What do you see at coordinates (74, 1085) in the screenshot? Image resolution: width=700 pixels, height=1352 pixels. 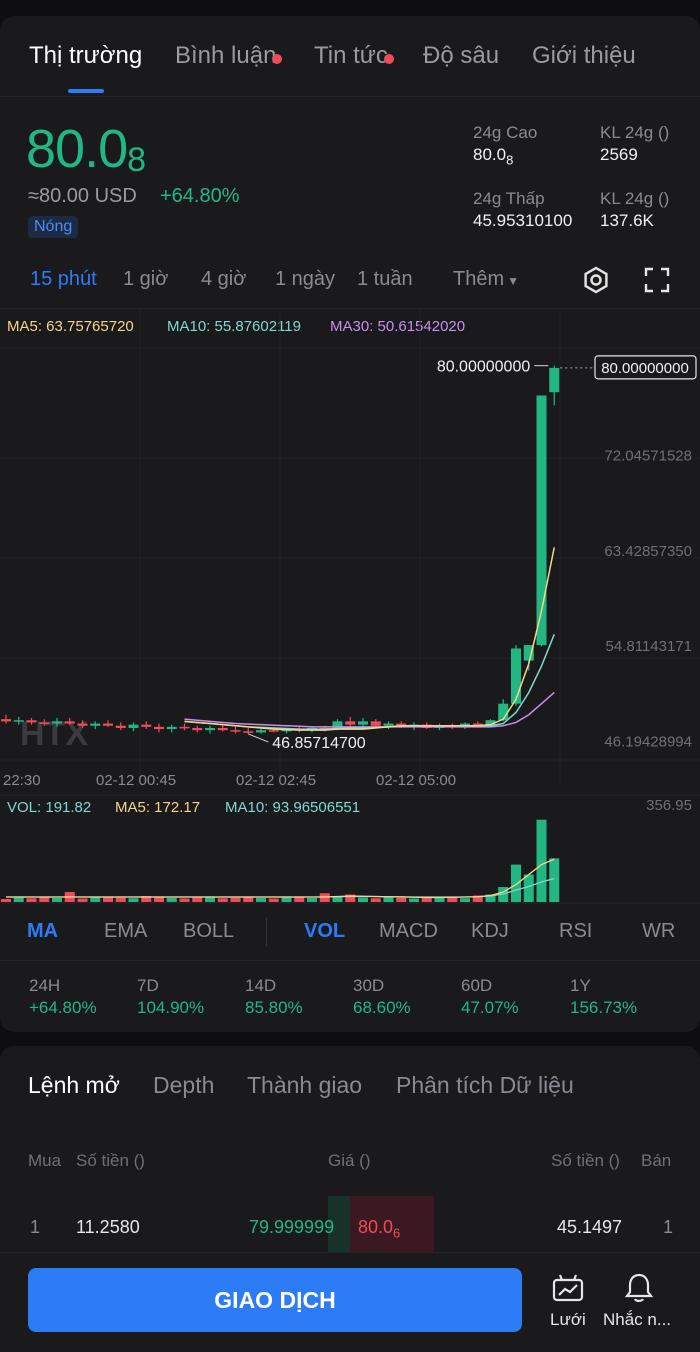 I see `tab-open-orders: Lệnh mở` at bounding box center [74, 1085].